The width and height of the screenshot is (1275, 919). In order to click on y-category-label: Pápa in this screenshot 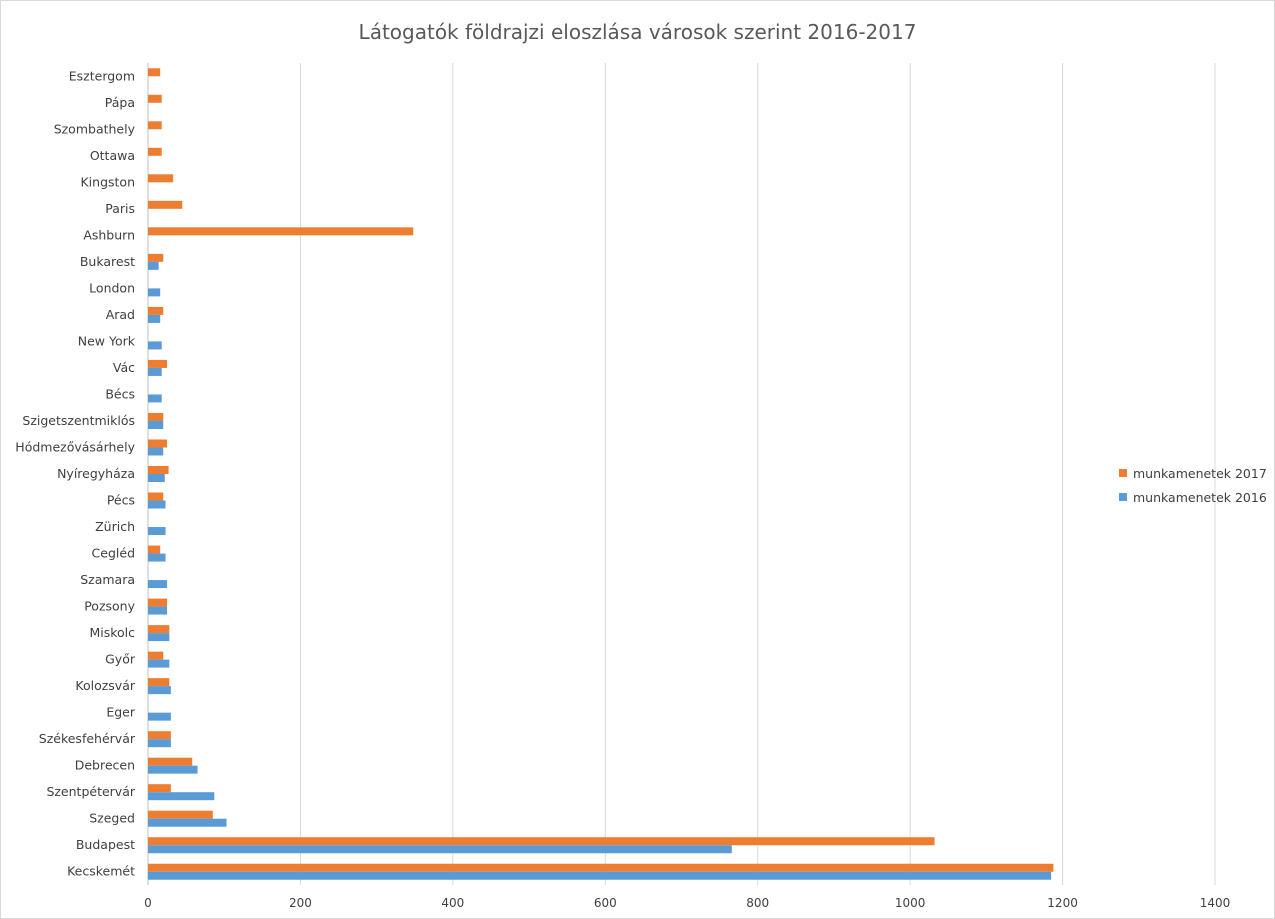, I will do `click(120, 102)`.